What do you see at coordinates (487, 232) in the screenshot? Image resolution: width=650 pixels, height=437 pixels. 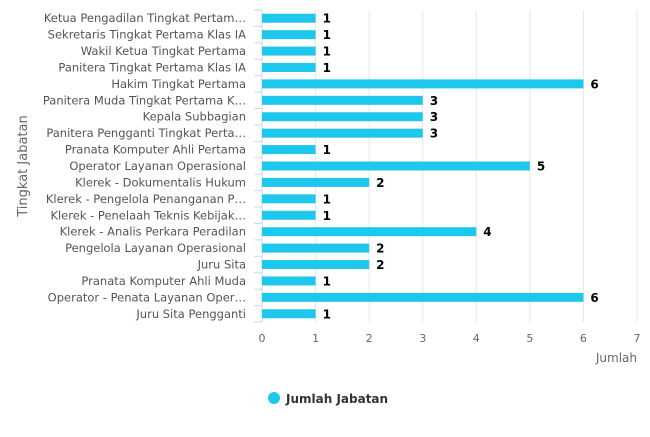 I see `data-label: 4` at bounding box center [487, 232].